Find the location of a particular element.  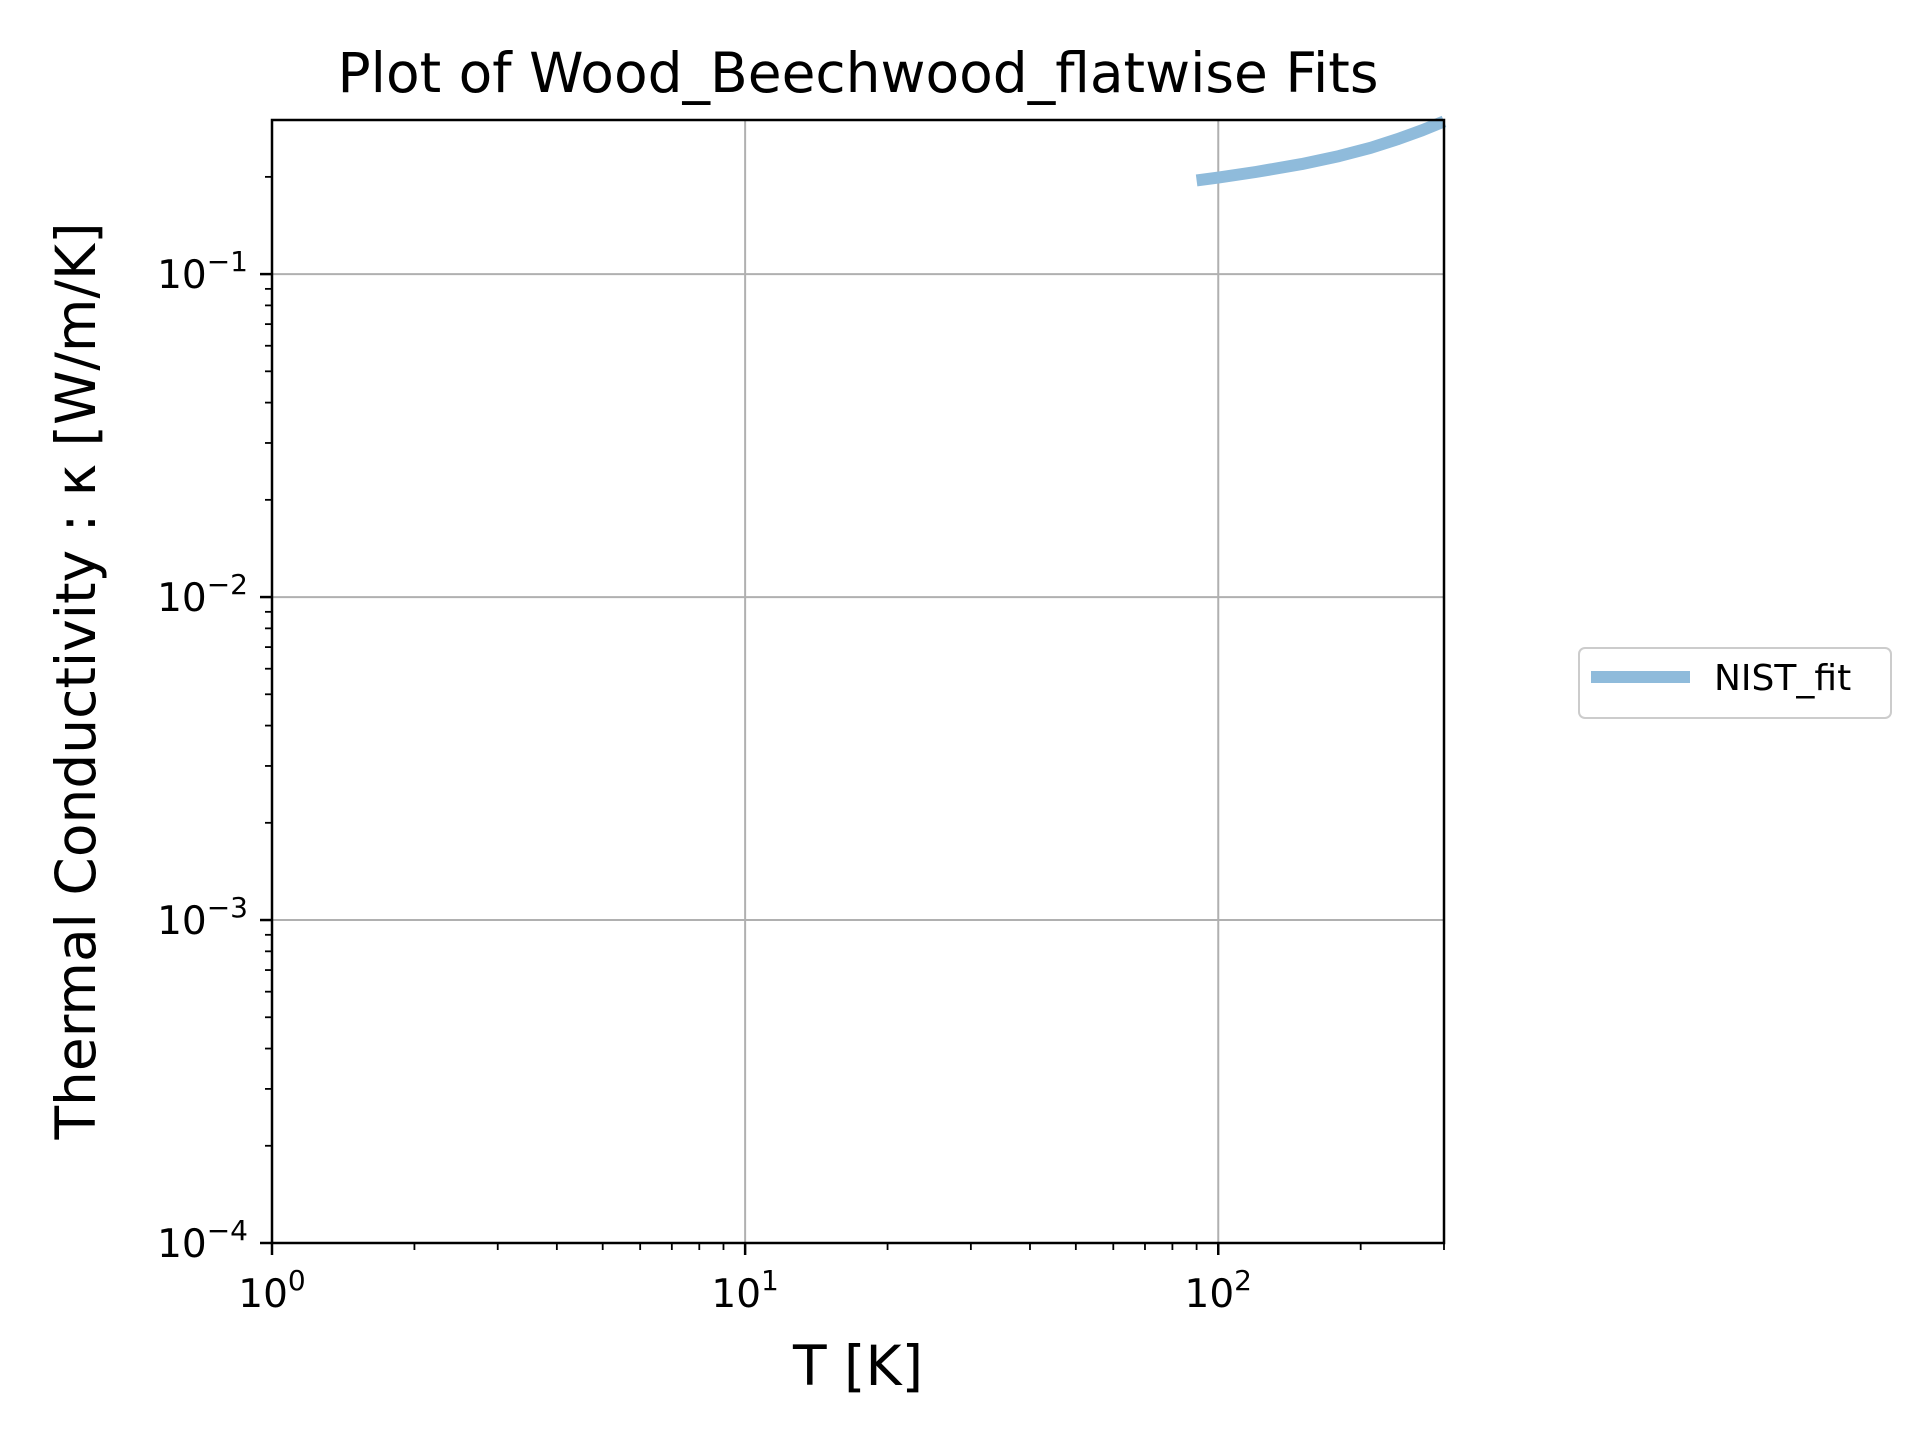

y-tick-label: 10⁻⁴ is located at coordinates (202, 1240).